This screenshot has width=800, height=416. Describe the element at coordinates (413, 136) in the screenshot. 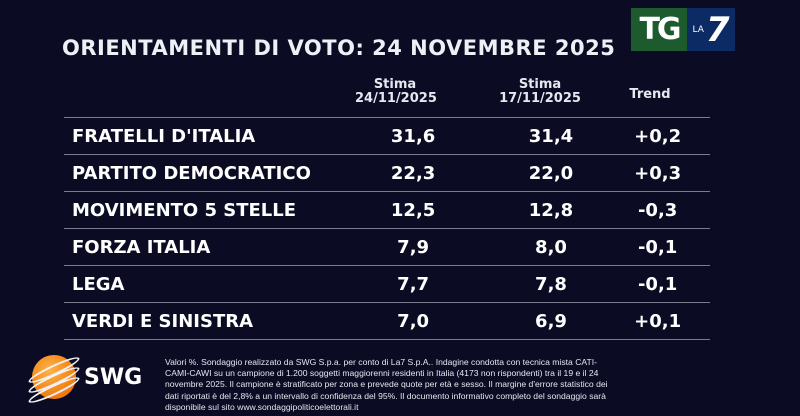

I see `current-estimate: 31,6` at that location.